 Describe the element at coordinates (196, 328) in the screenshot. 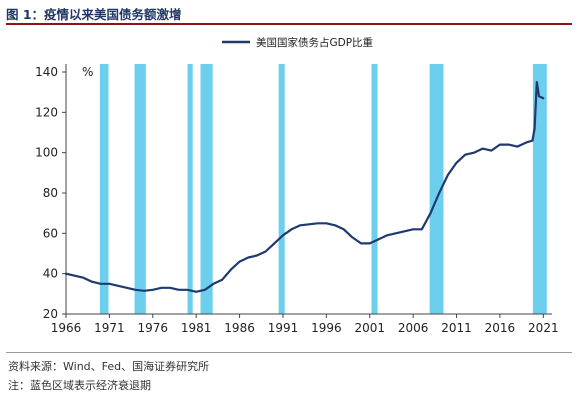

I see `x-tick-label-1981: 1981` at that location.